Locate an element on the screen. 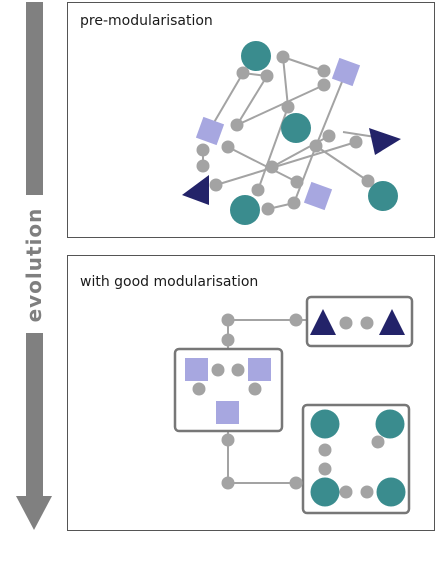 The width and height of the screenshot is (435, 565). evolution-label: evolution is located at coordinates (34, 265).